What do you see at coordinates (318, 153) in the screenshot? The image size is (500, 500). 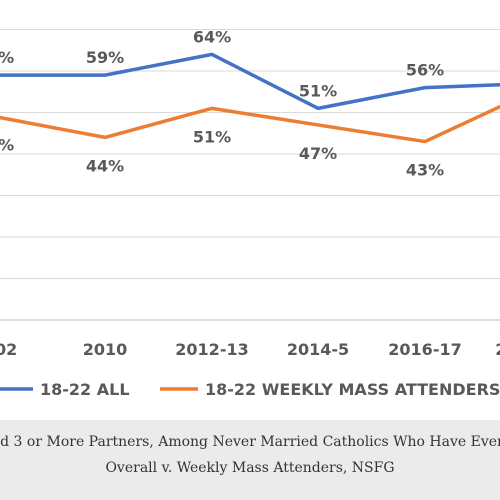 I see `data-label: 47%` at bounding box center [318, 153].